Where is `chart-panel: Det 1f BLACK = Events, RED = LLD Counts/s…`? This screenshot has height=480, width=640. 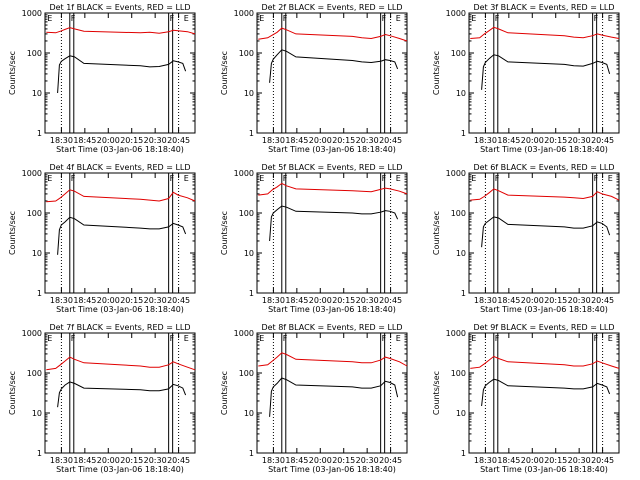
chart-panel: Det 1f BLACK = Events, RED = LLD Counts/s… is located at coordinates (102, 78).